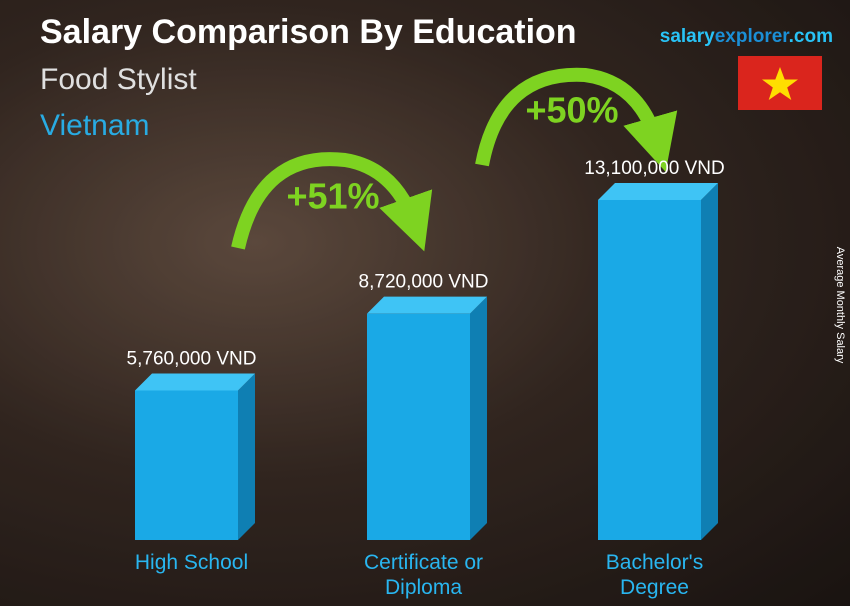 This screenshot has height=606, width=850. What do you see at coordinates (95, 125) in the screenshot?
I see `country: Vietnam` at bounding box center [95, 125].